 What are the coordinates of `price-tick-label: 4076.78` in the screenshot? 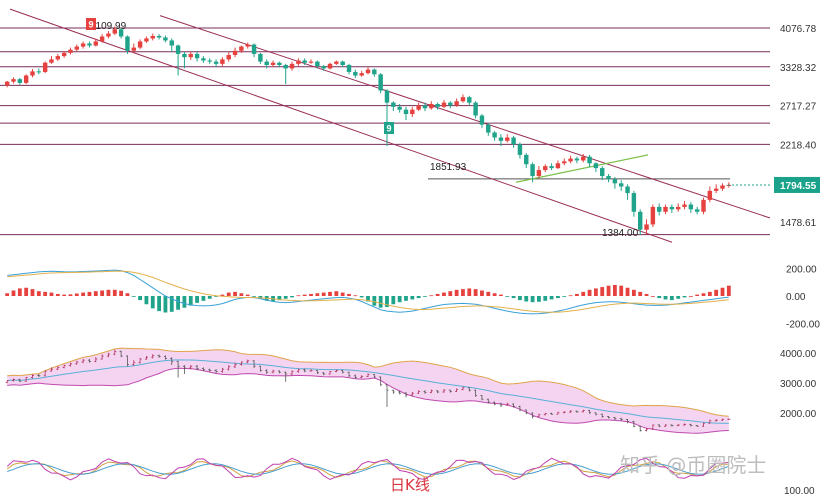 It's located at (798, 29).